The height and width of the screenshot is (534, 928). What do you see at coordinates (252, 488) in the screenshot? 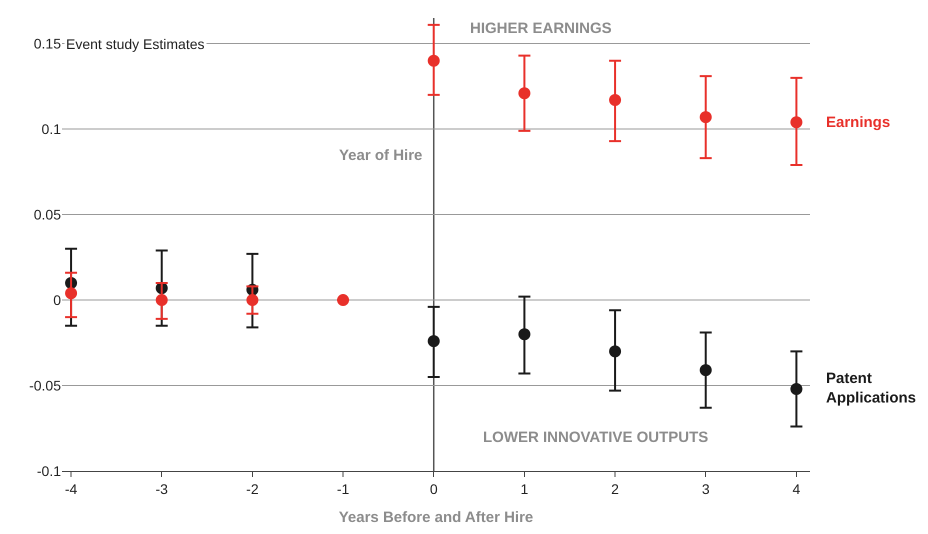
I see `x-tick-label: -2` at bounding box center [252, 488].